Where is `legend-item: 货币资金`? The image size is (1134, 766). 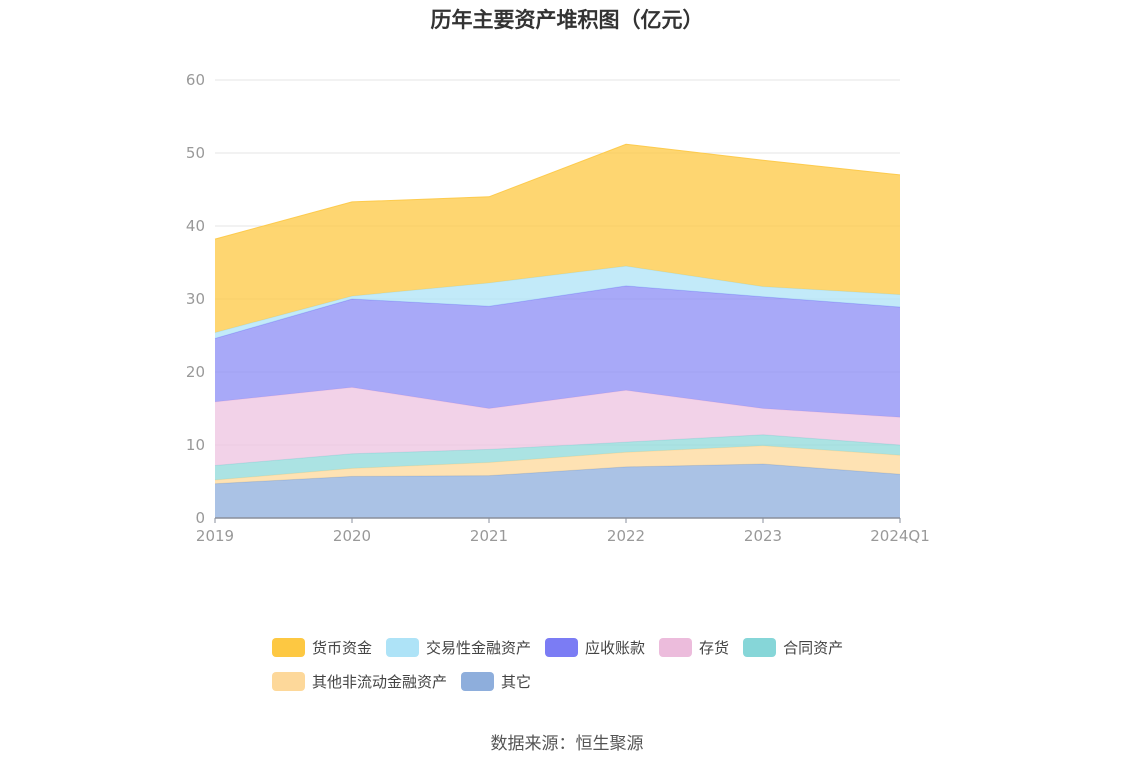 legend-item: 货币资金 is located at coordinates (322, 647).